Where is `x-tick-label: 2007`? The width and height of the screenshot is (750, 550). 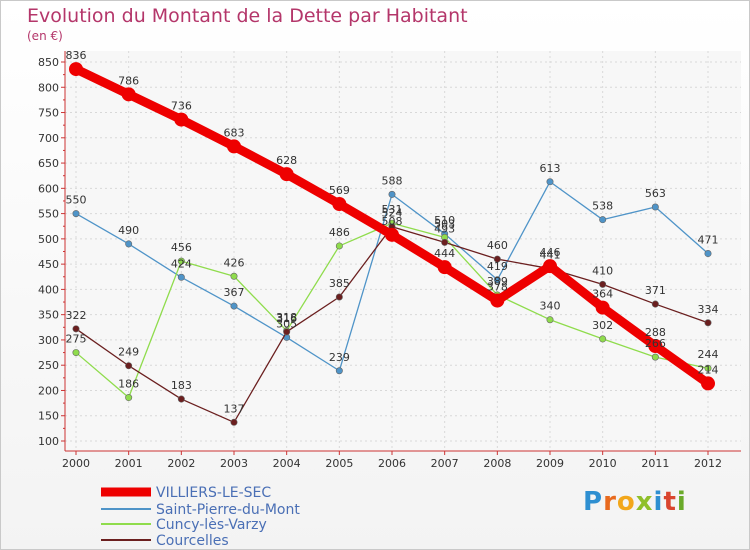
x-tick-label: 2007 is located at coordinates (445, 463).